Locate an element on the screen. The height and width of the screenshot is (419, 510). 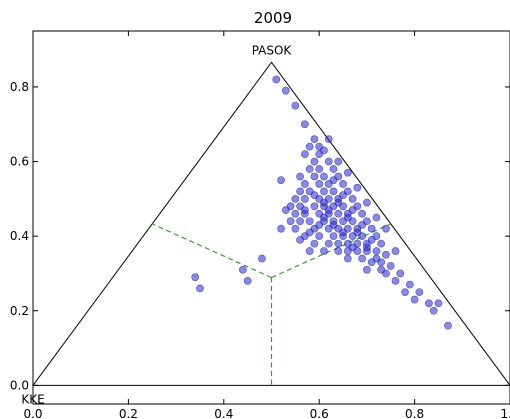
y-tick-label: 0.8 is located at coordinates (19, 87).